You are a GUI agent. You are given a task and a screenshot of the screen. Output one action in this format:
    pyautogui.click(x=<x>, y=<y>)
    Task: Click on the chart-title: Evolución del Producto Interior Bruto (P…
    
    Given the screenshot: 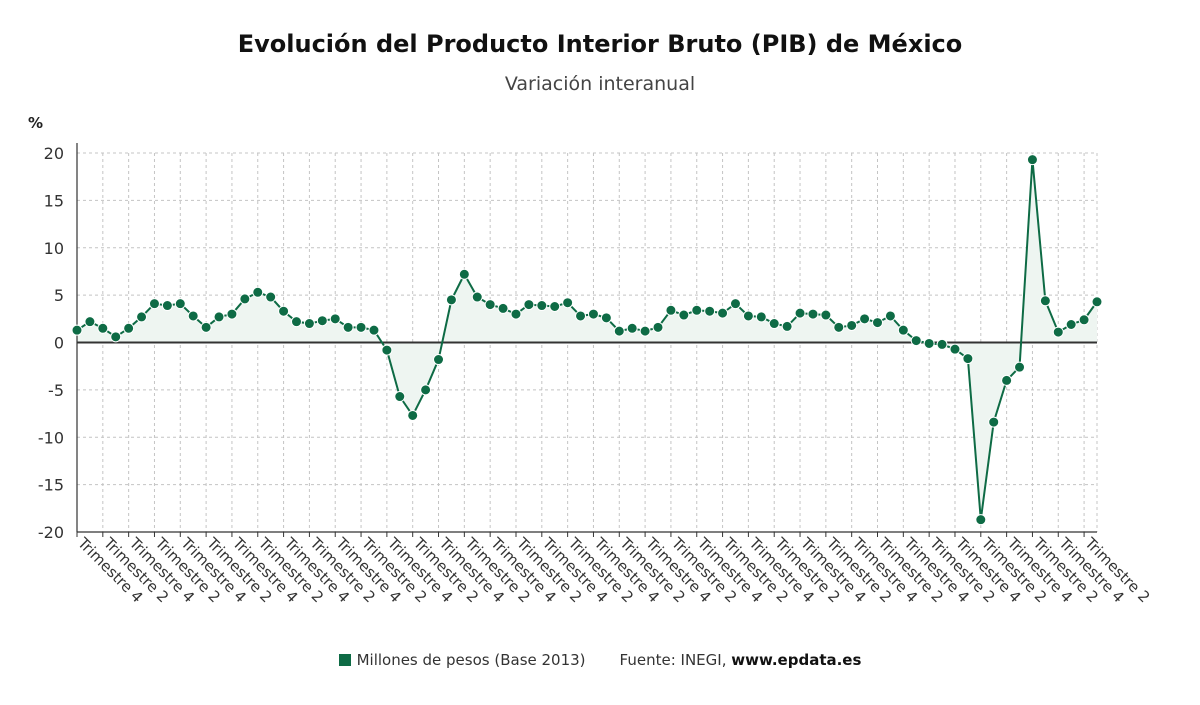 What is the action you would take?
    pyautogui.click(x=600, y=44)
    